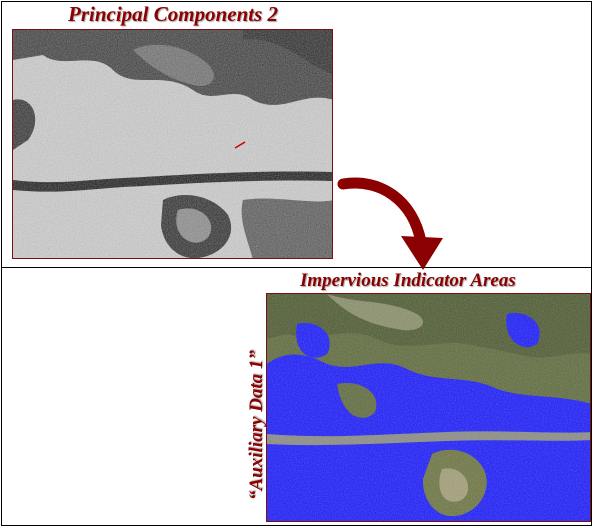 The image size is (595, 528). What do you see at coordinates (408, 280) in the screenshot?
I see `bottom-image-caption: Impervious Indicator Areas` at bounding box center [408, 280].